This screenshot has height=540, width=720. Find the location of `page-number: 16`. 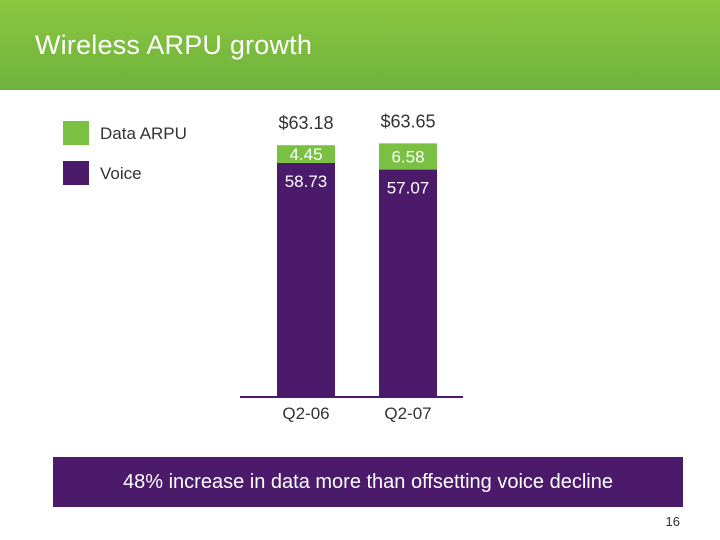

page-number: 16 is located at coordinates (672, 521).